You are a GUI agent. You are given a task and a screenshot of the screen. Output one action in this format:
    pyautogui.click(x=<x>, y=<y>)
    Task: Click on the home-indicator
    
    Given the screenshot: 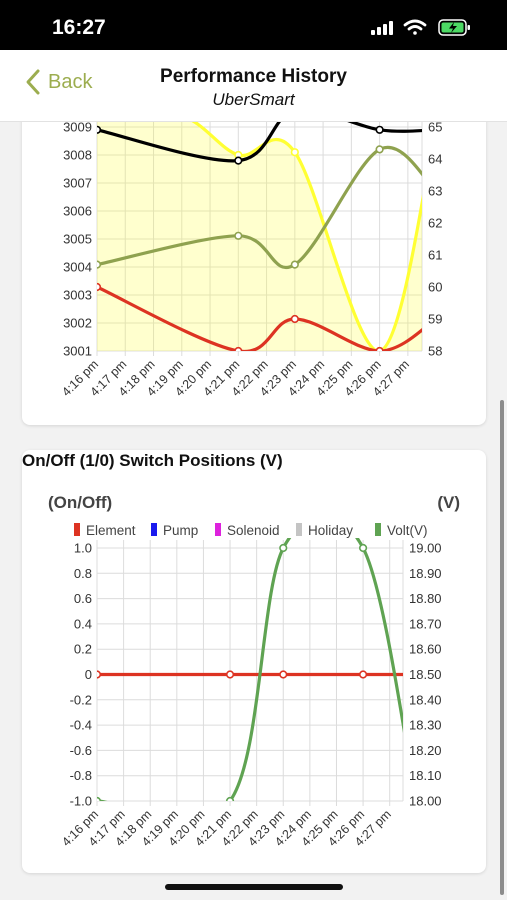 What is the action you would take?
    pyautogui.click(x=254, y=887)
    